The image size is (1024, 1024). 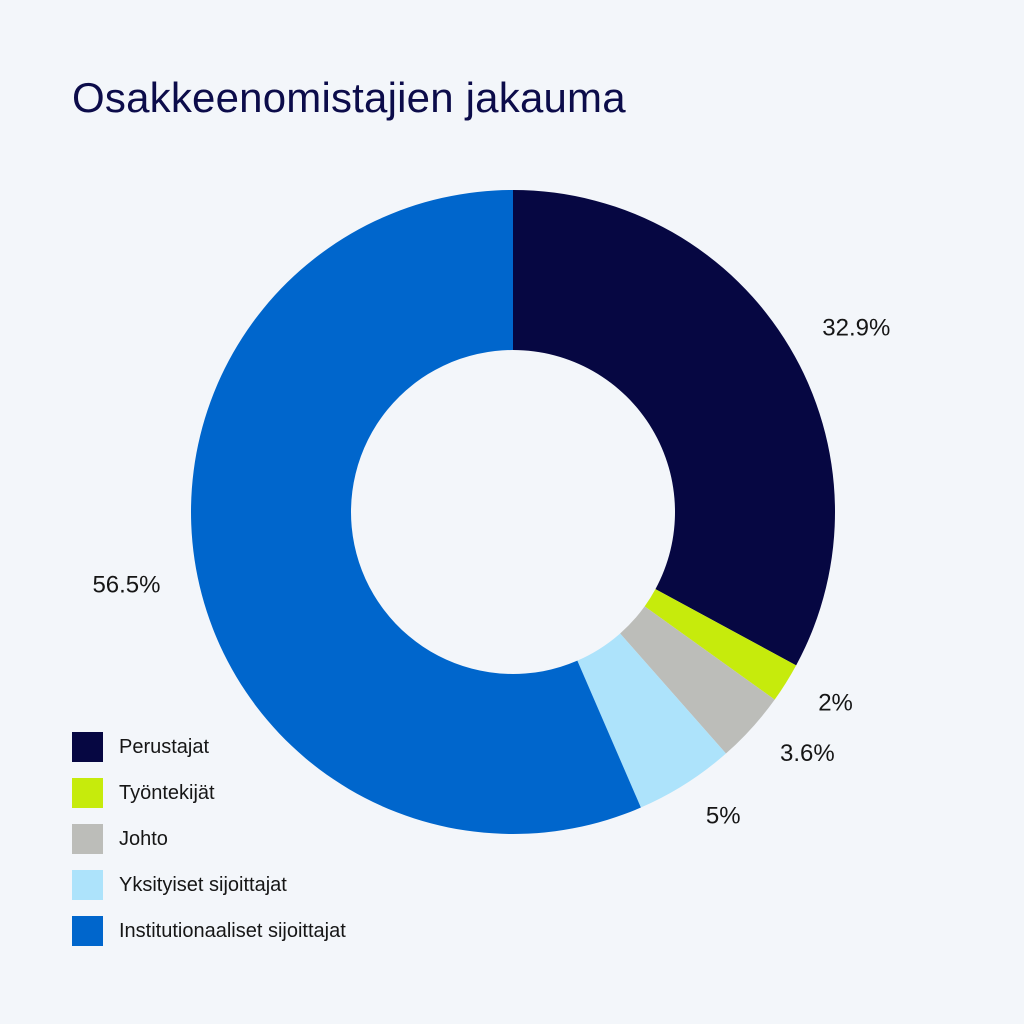 I want to click on legend-item-institutionaaliset-sijoittajat: Institutionaaliset sijoittajat, so click(x=209, y=931).